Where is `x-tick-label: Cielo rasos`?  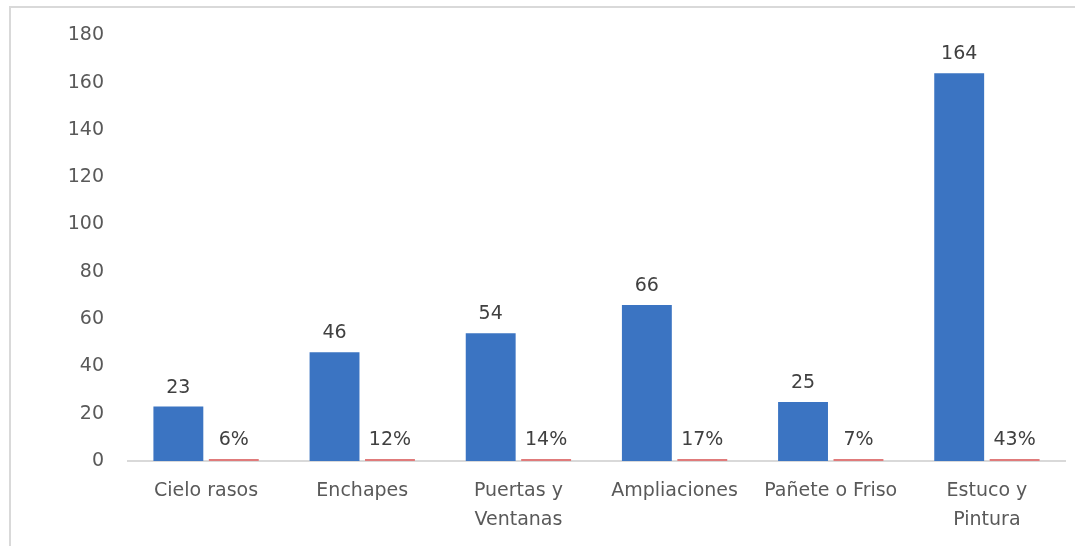 x-tick-label: Cielo rasos is located at coordinates (206, 489).